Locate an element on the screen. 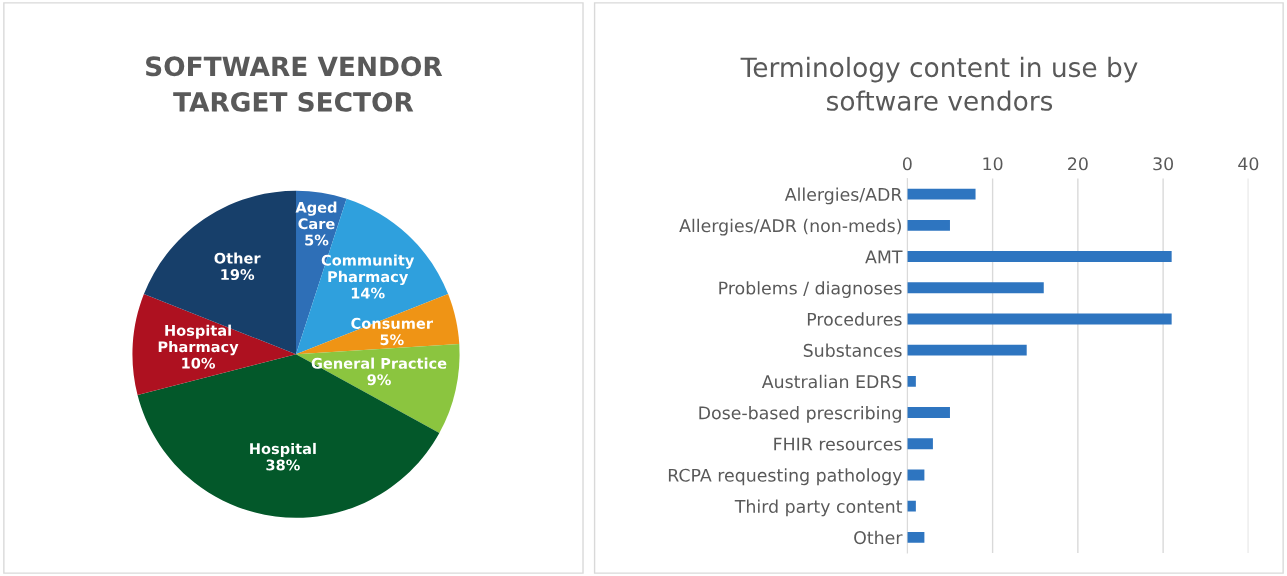 This screenshot has height=576, width=1287. y-tick-label: Substances is located at coordinates (852, 350).